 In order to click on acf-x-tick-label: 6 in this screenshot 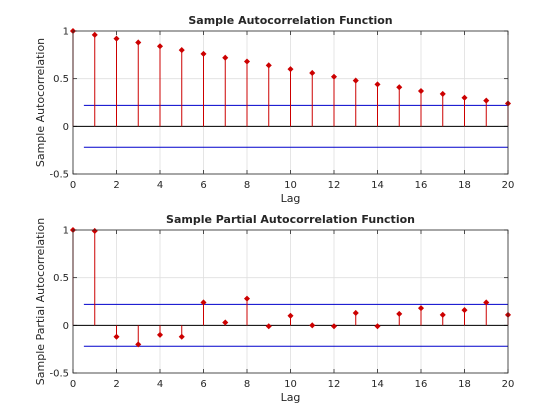, I will do `click(203, 185)`.